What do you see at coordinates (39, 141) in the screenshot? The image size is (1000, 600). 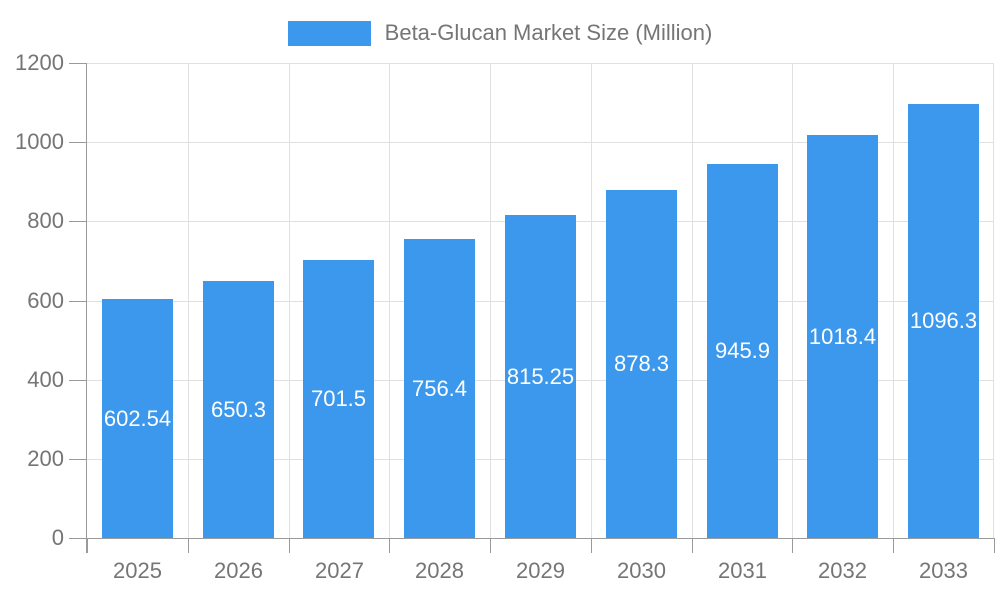 I see `y-axis-label: 1000` at bounding box center [39, 141].